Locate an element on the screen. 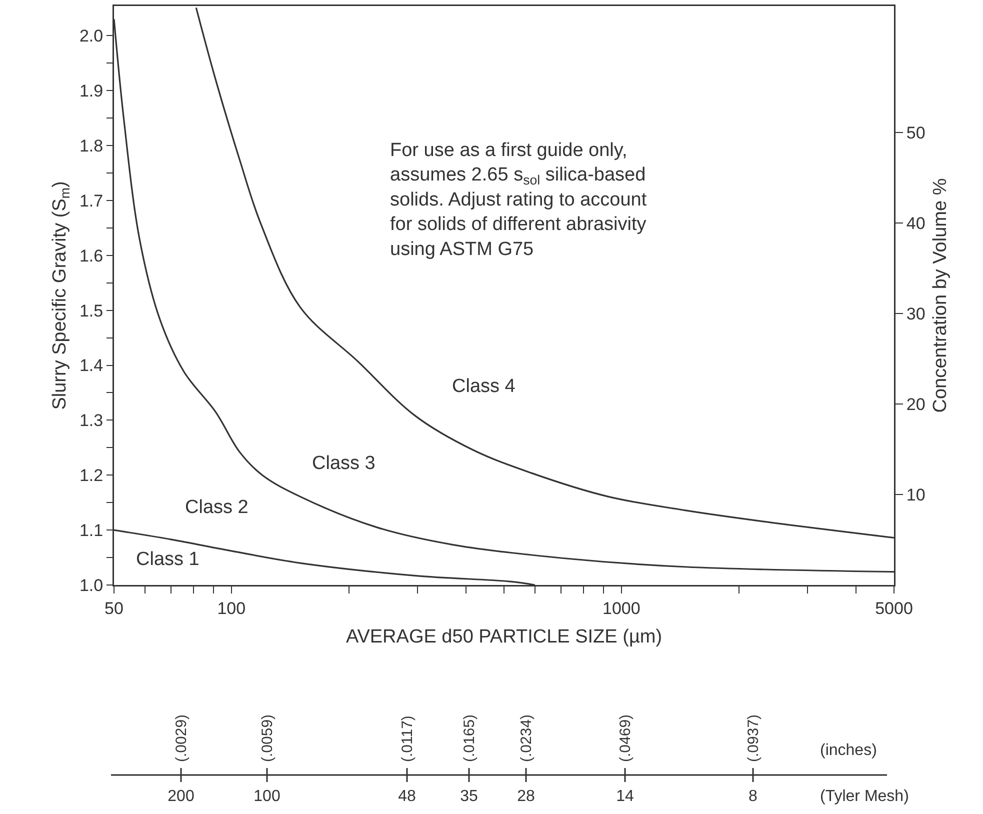 The image size is (983, 814). annotation: Class 1 is located at coordinates (168, 559).